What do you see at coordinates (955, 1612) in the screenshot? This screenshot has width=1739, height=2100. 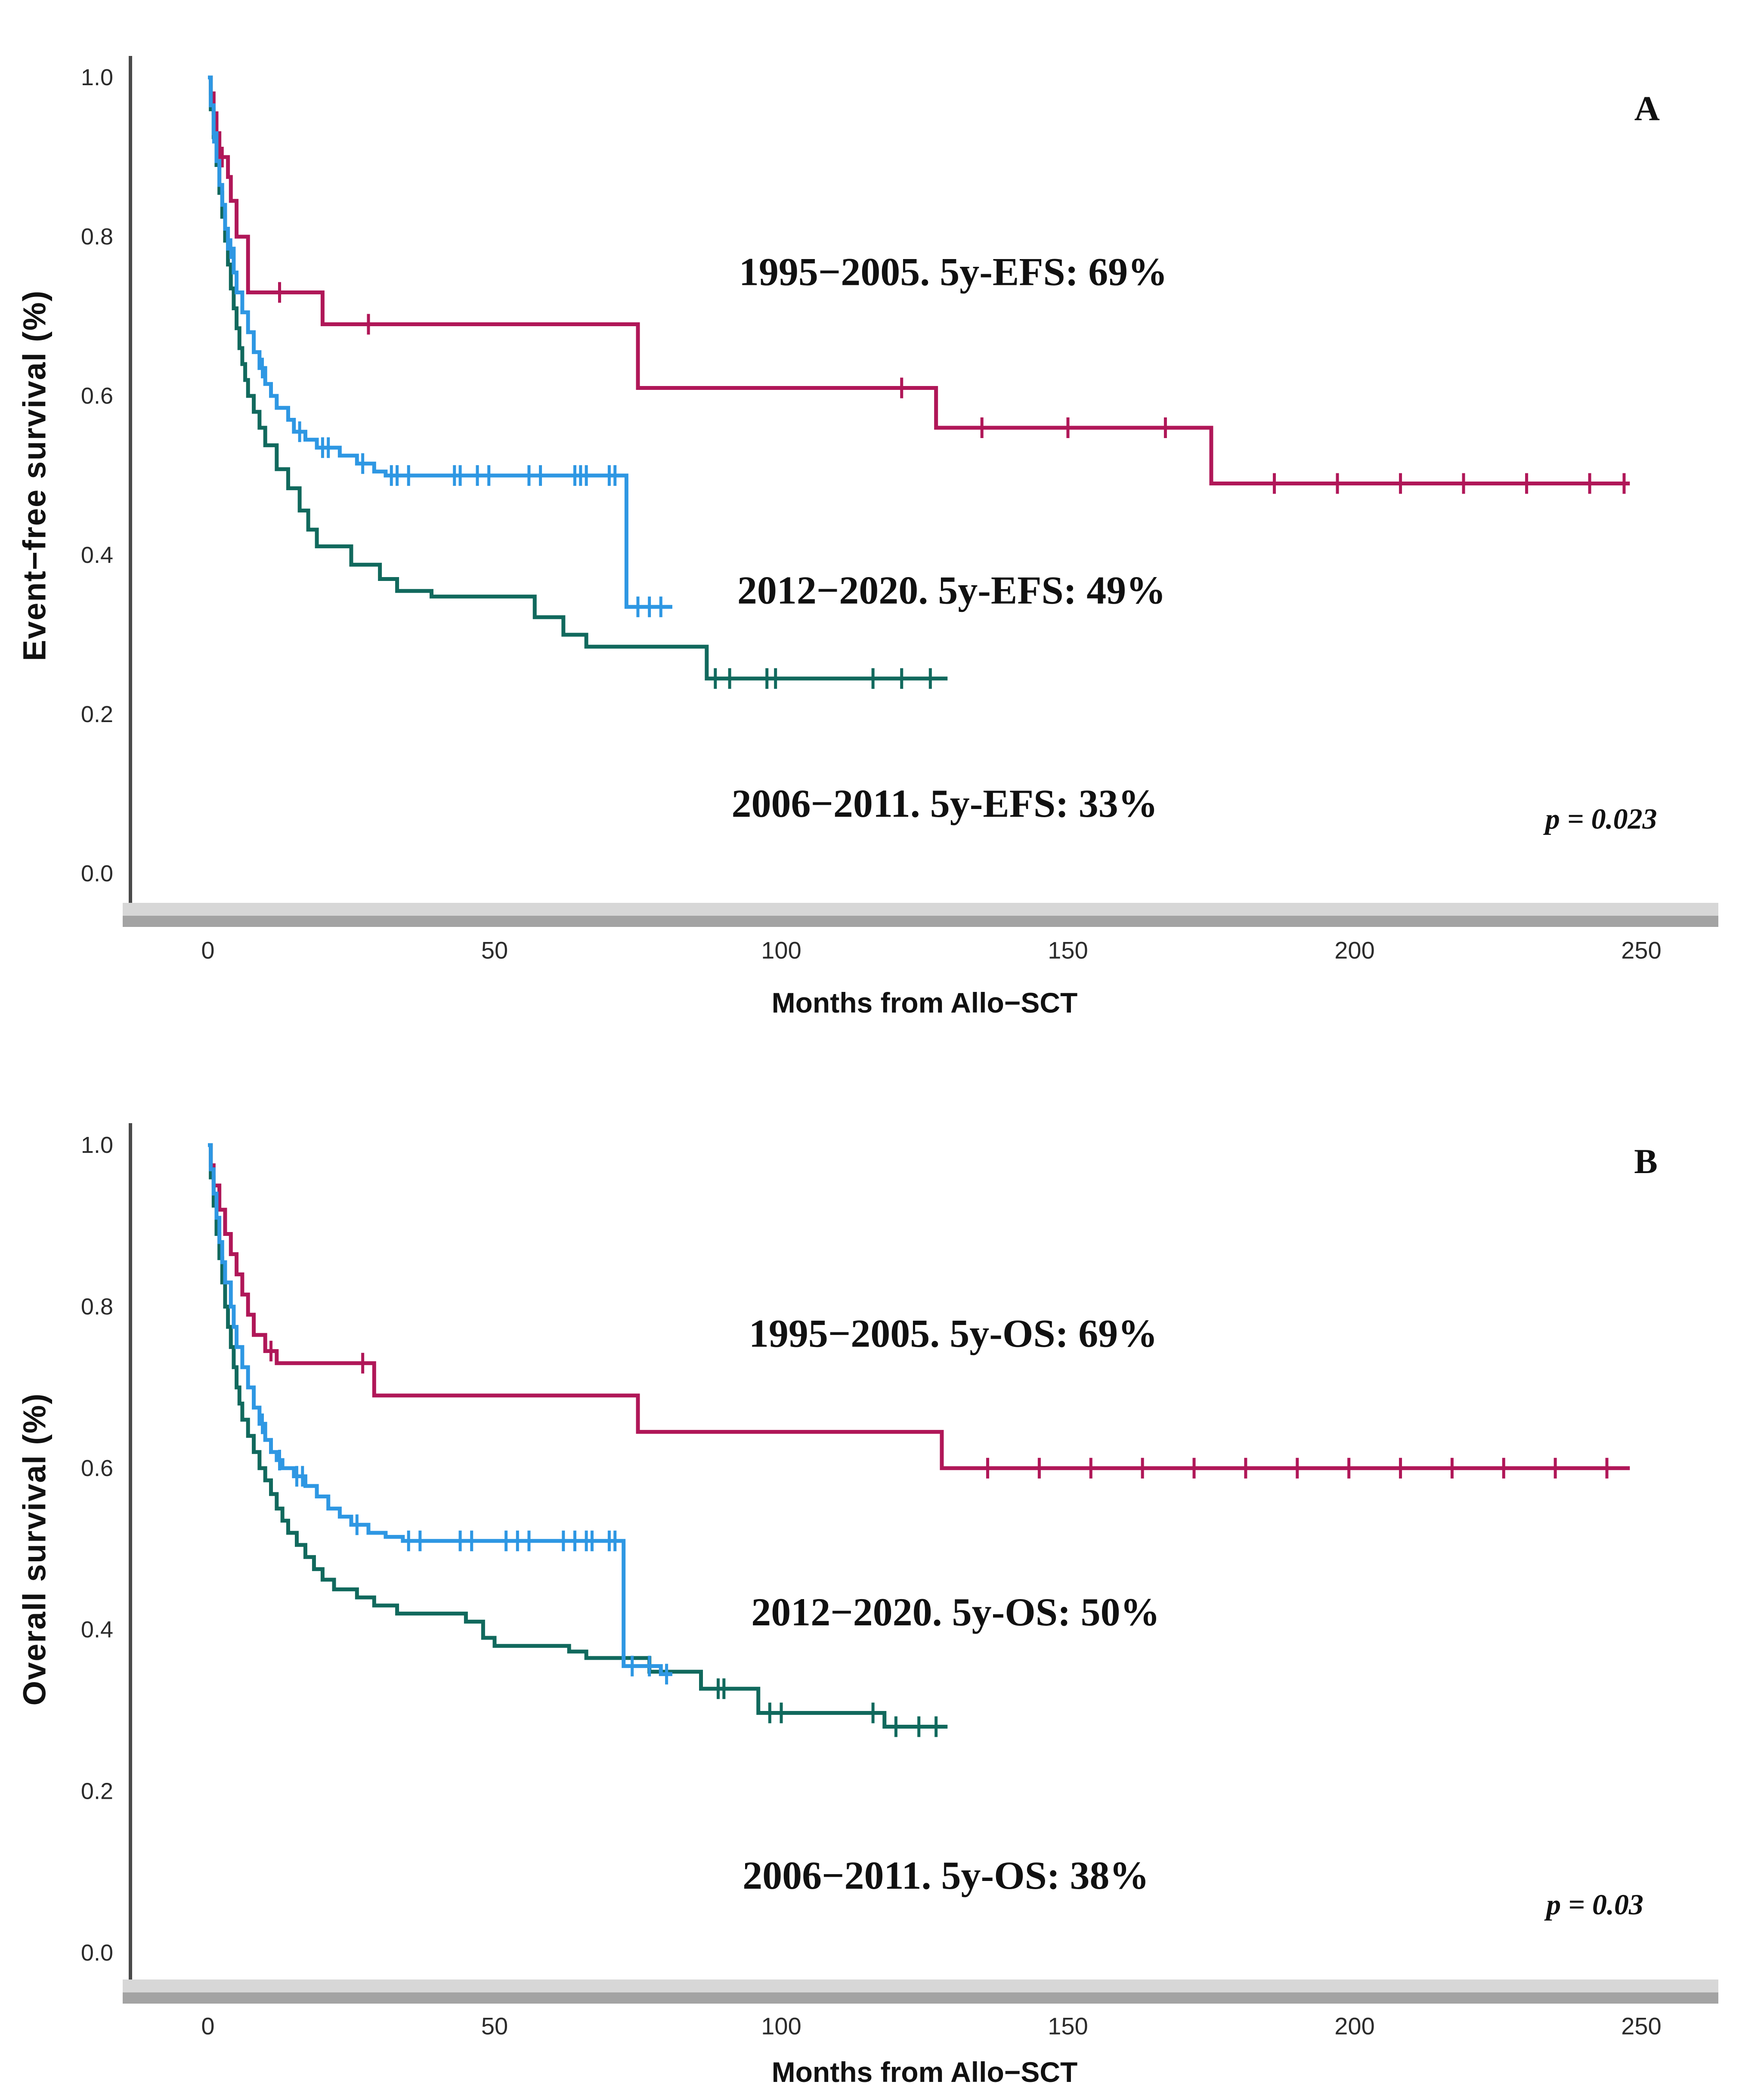 I see `group-annotation: 2012−2020. 5y-OS: 50%` at bounding box center [955, 1612].